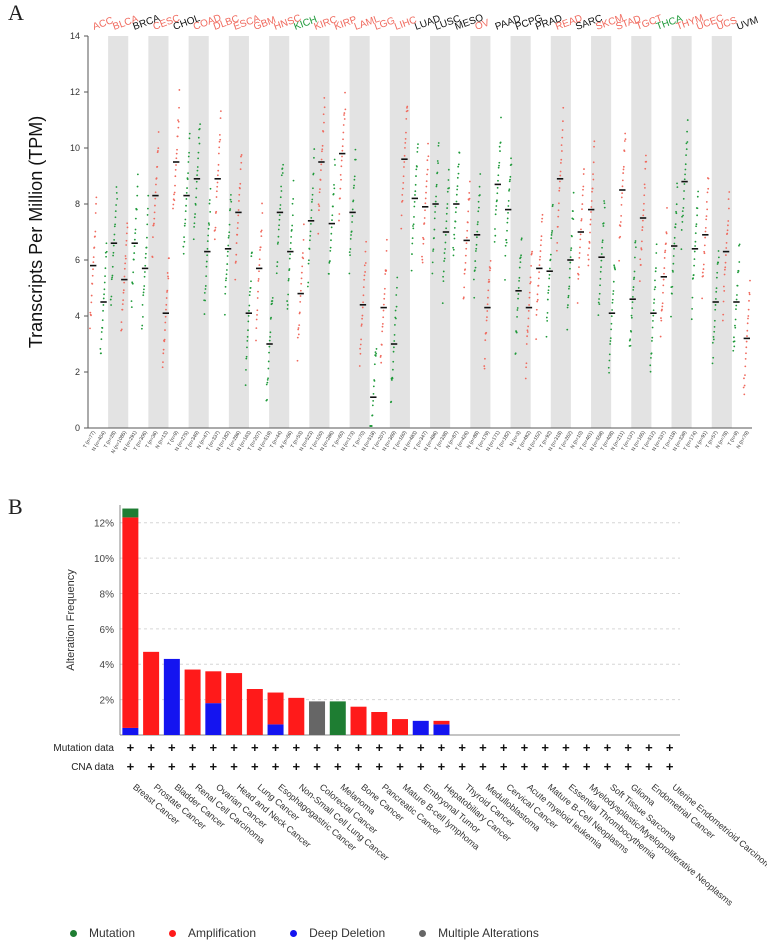 The width and height of the screenshot is (767, 945). What do you see at coordinates (628, 766) in the screenshot?
I see `cna-data-marker: +` at bounding box center [628, 766].